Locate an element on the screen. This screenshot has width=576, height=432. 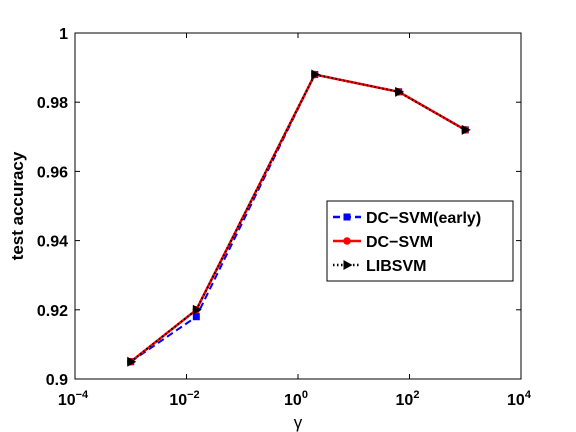
legend-label-1: DC−SVM is located at coordinates (399, 242).